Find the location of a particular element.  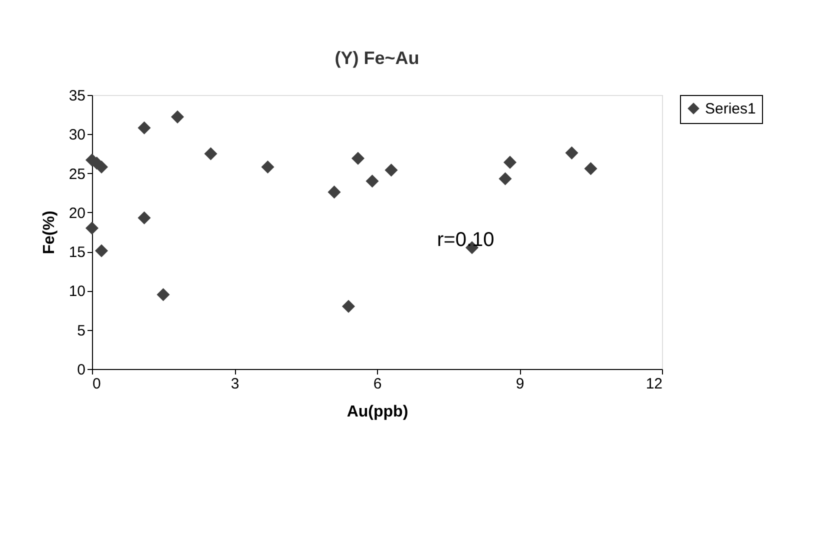

y-tick-label: 20 is located at coordinates (77, 213).